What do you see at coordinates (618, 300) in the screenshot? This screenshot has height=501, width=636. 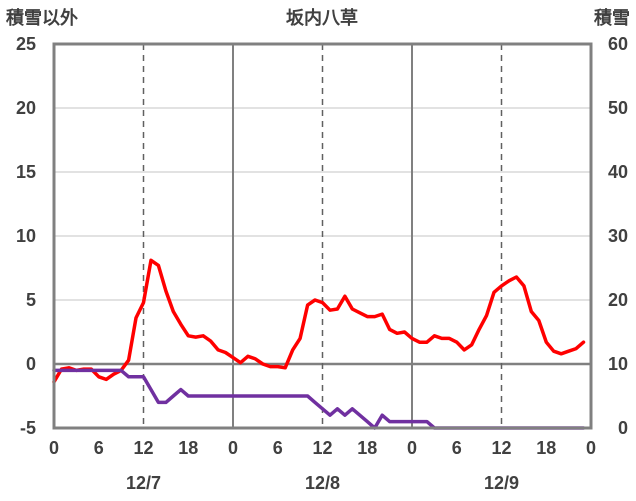 I see `right-tick-label: 20` at bounding box center [618, 300].